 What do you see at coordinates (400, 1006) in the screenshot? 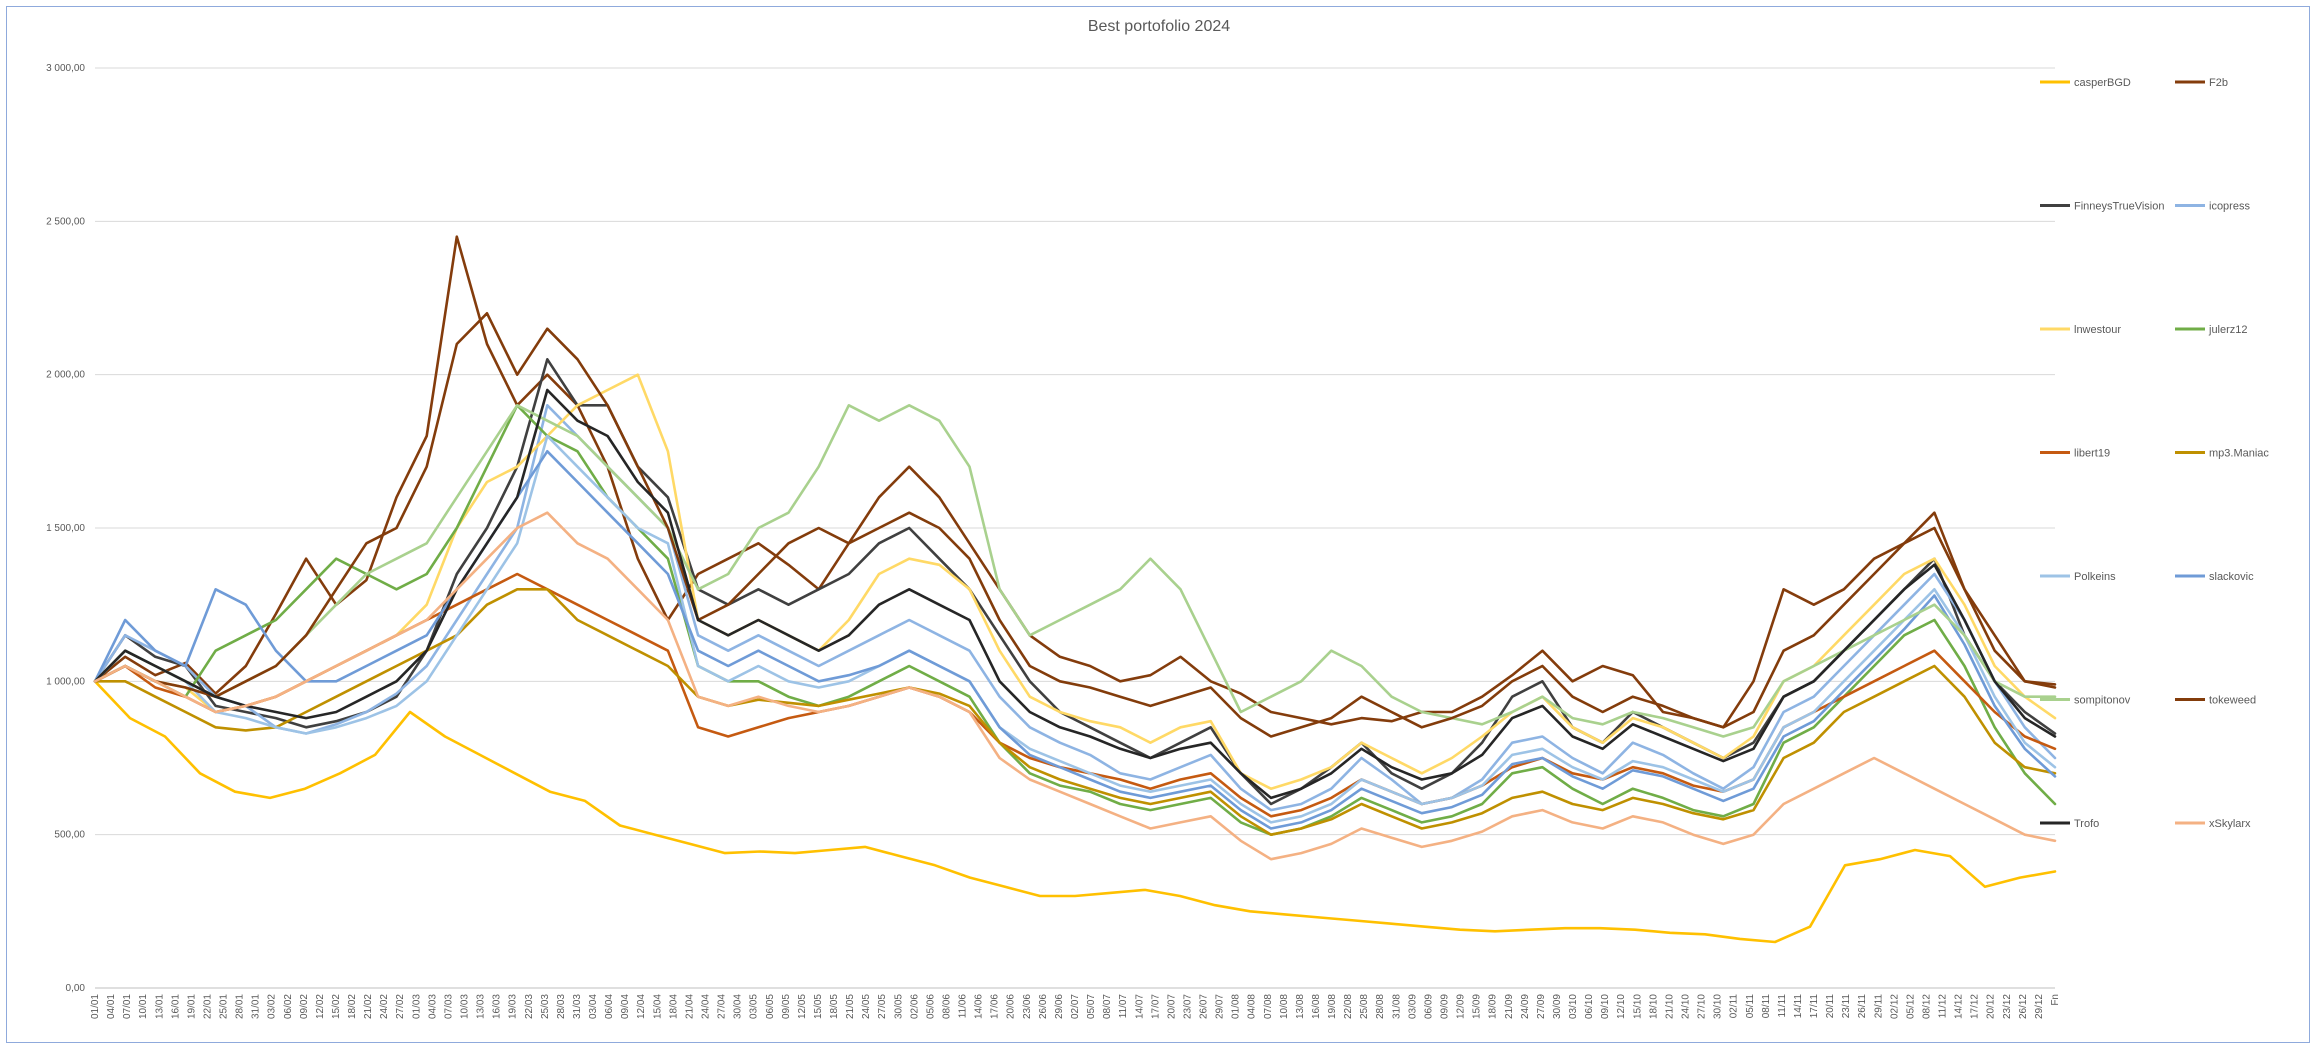
I see `x-tick-label: 27/02` at bounding box center [400, 1006].